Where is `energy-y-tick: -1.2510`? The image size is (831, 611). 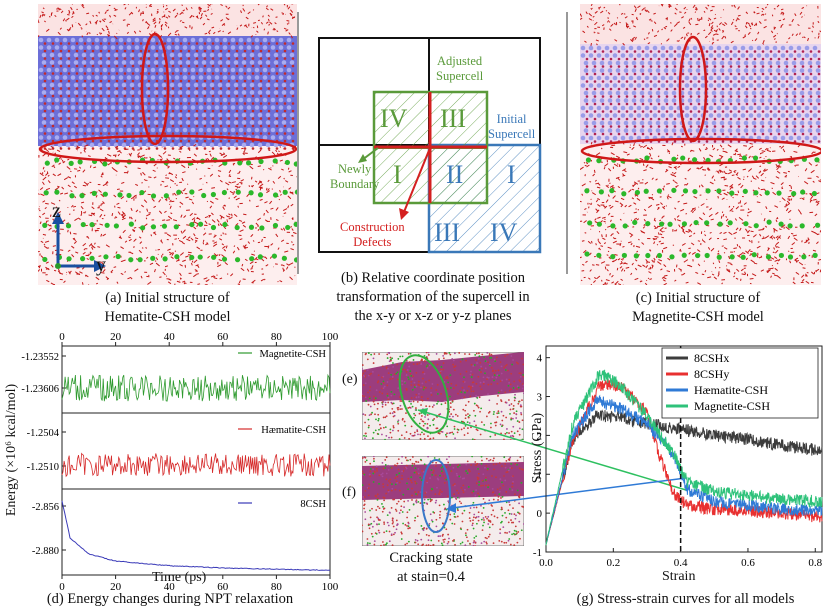
energy-y-tick: -1.2510 is located at coordinates (43, 467).